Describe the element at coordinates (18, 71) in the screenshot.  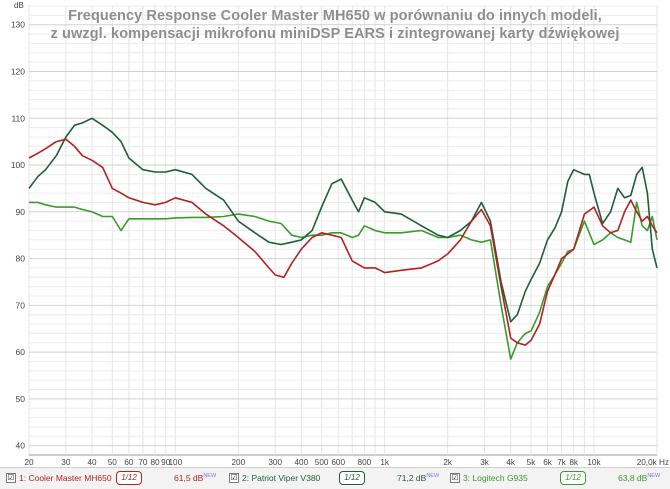
I see `y-tick-label: 120` at that location.